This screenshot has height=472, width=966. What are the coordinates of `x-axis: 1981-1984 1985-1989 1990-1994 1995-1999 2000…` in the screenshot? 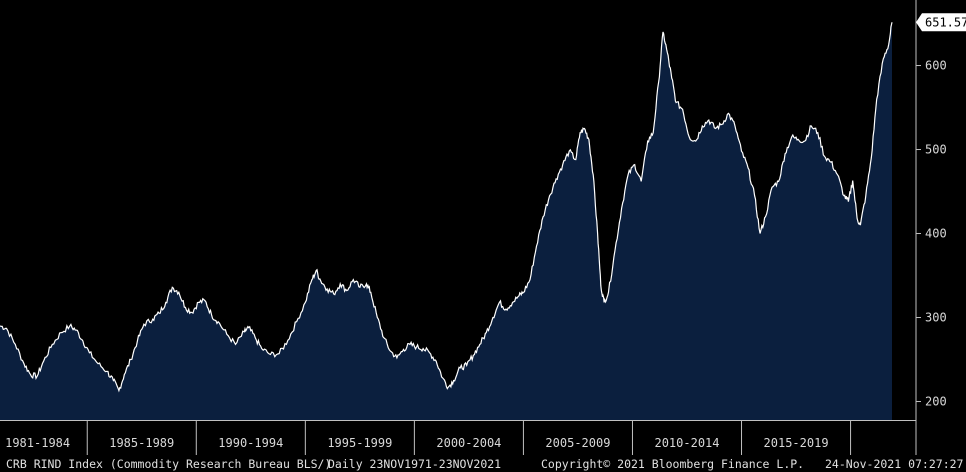 It's located at (458, 437).